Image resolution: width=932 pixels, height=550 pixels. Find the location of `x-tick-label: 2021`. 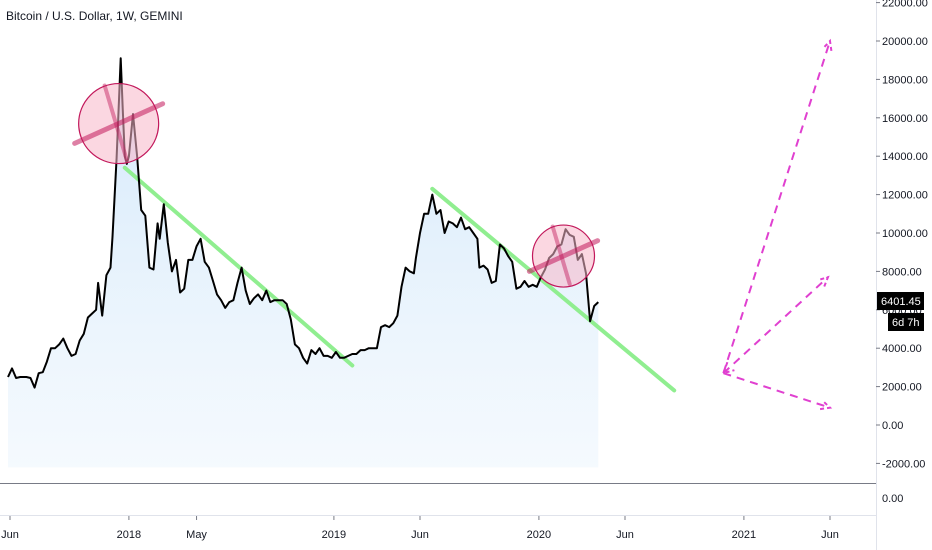

x-tick-label: 2021 is located at coordinates (744, 535).